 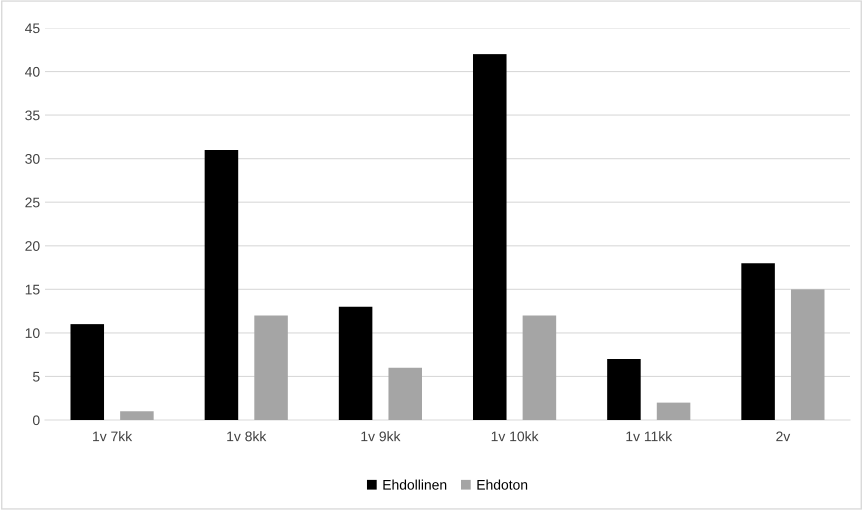 What do you see at coordinates (515, 436) in the screenshot?
I see `x-tick-label: 1v 10kk` at bounding box center [515, 436].